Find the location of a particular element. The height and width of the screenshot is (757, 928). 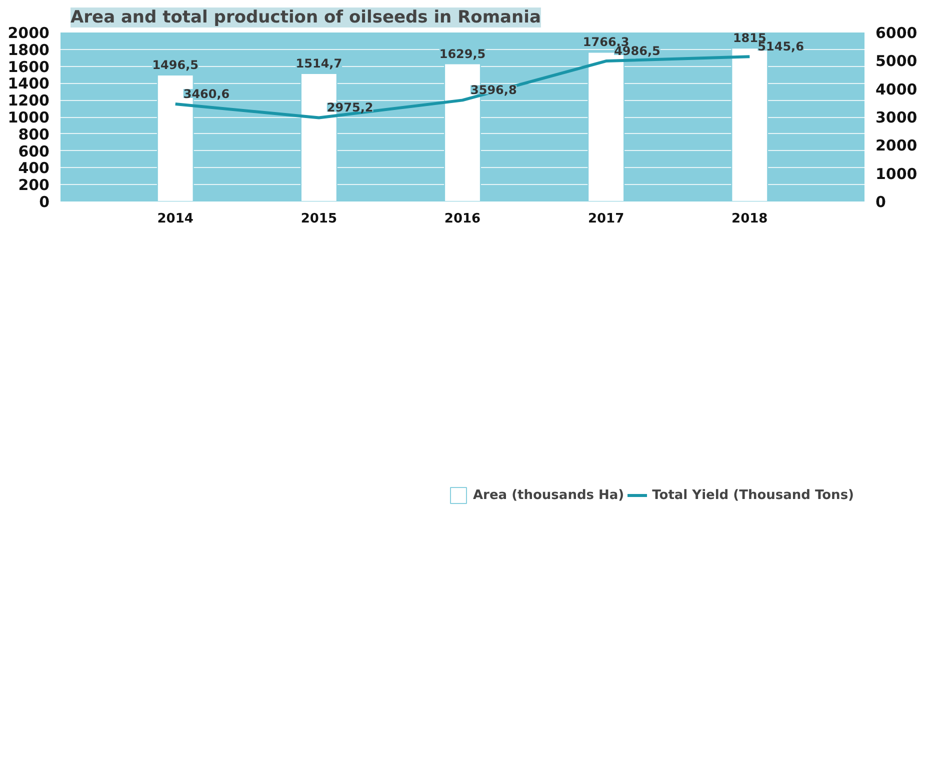

data-label: 3460,6 is located at coordinates (206, 94).